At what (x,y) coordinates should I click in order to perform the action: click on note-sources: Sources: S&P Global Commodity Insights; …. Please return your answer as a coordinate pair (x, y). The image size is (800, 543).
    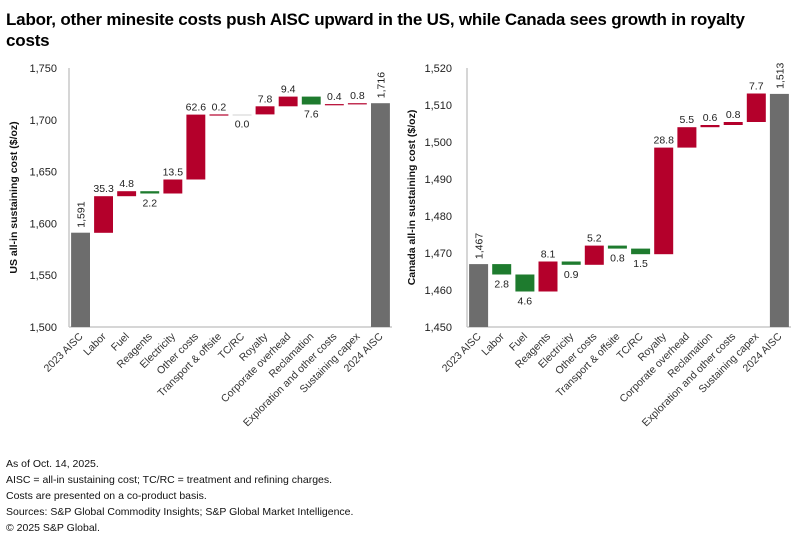
    Looking at the image, I should click on (180, 512).